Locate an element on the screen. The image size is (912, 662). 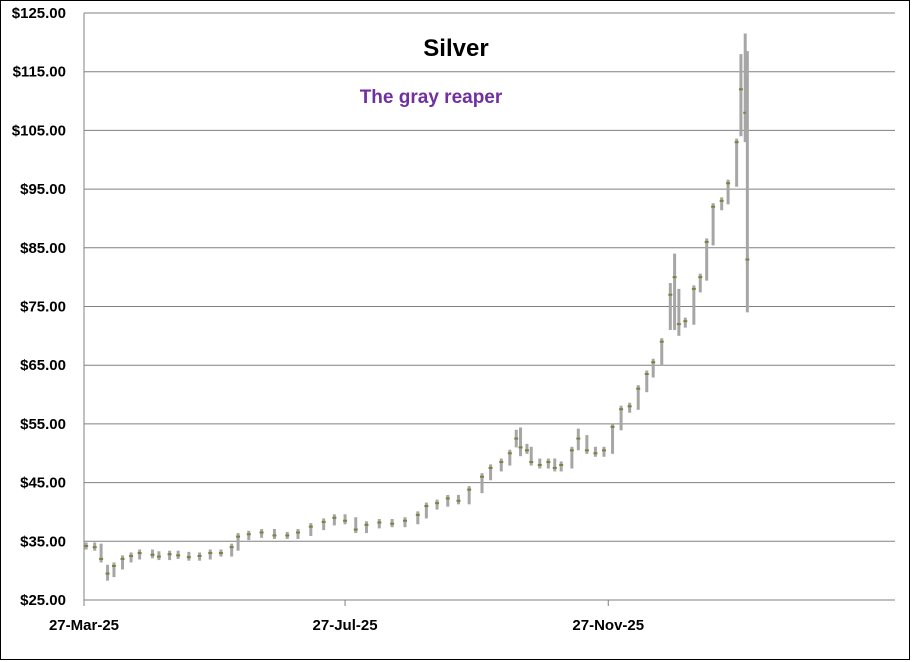
x-tick-labels: 27-Mar-25 27-Jul-25 27-Nov-25 is located at coordinates (346, 625).